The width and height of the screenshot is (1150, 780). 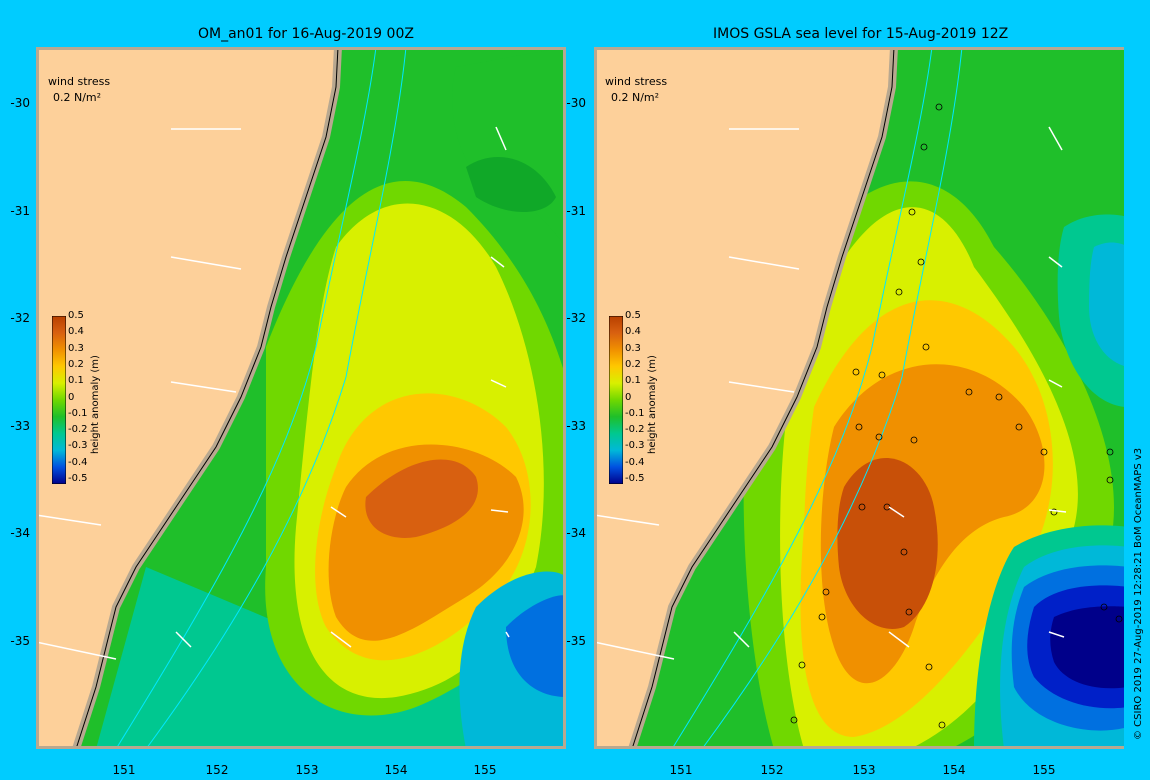 I want to click on right-colorbar-tick: -0.1, so click(x=635, y=413).